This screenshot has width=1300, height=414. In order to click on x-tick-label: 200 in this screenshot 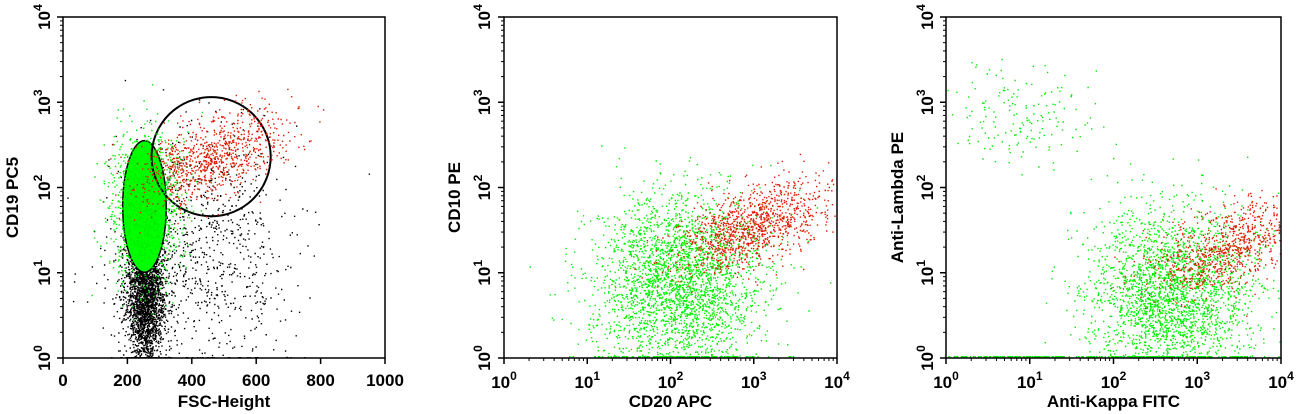, I will do `click(127, 380)`.